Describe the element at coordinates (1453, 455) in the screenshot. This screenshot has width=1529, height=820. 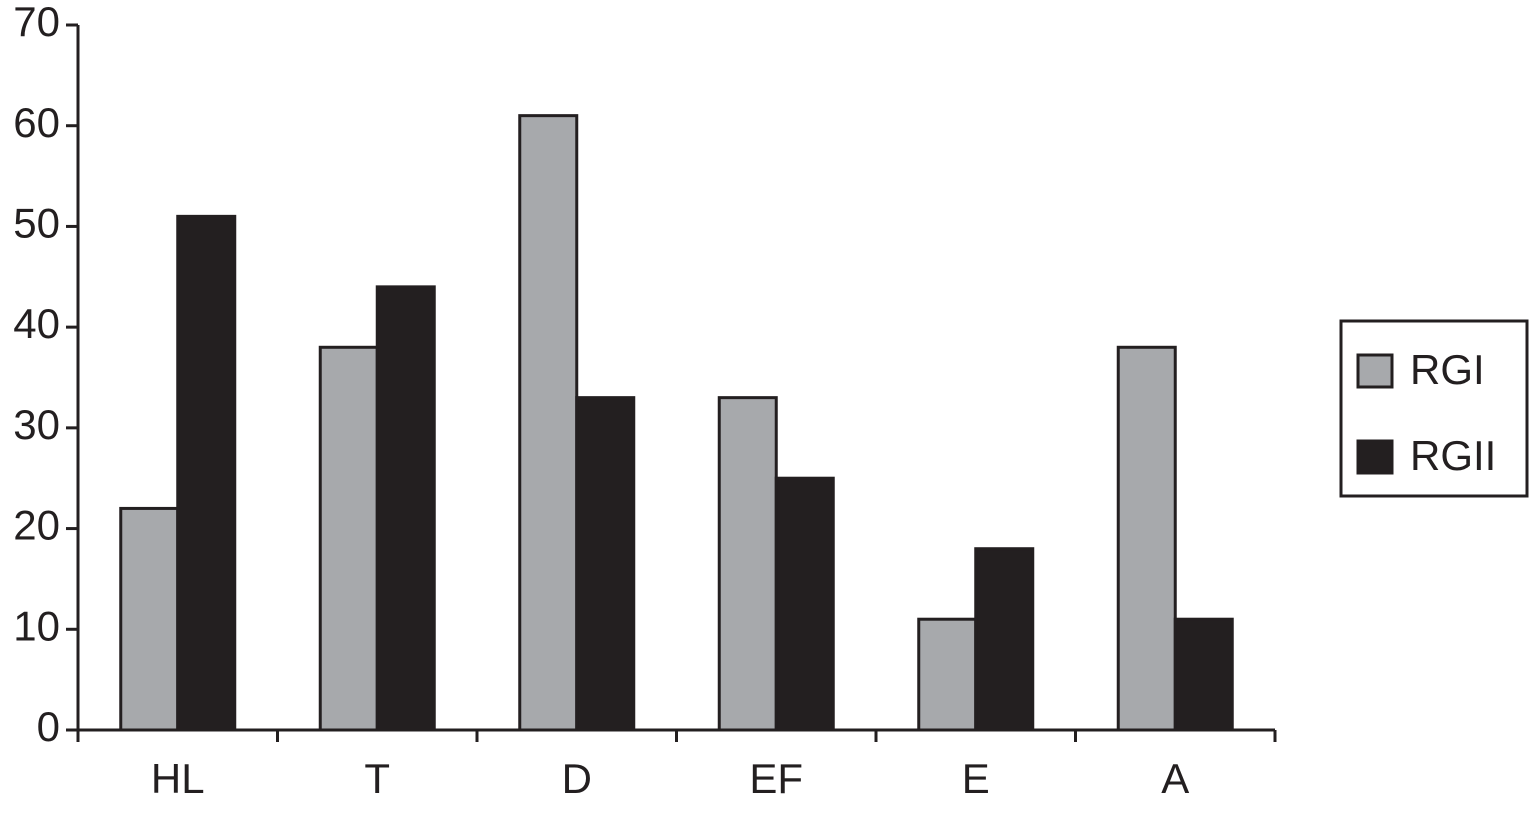
I see `legend-label: RGII` at that location.